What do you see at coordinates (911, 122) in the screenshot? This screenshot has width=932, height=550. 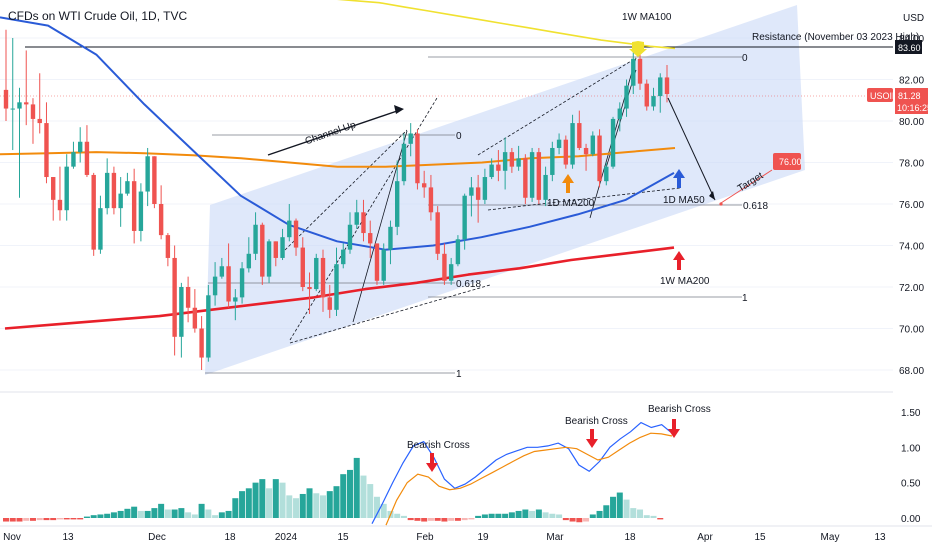 I see `price-tick-label: 80.00` at bounding box center [911, 122].